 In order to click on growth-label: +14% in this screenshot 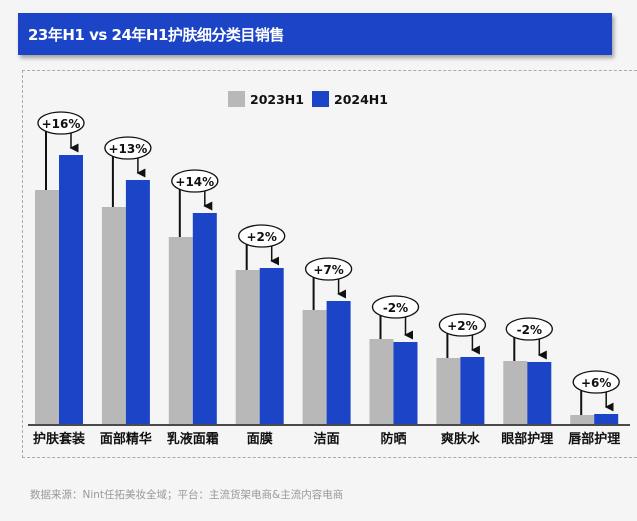, I will do `click(194, 182)`.